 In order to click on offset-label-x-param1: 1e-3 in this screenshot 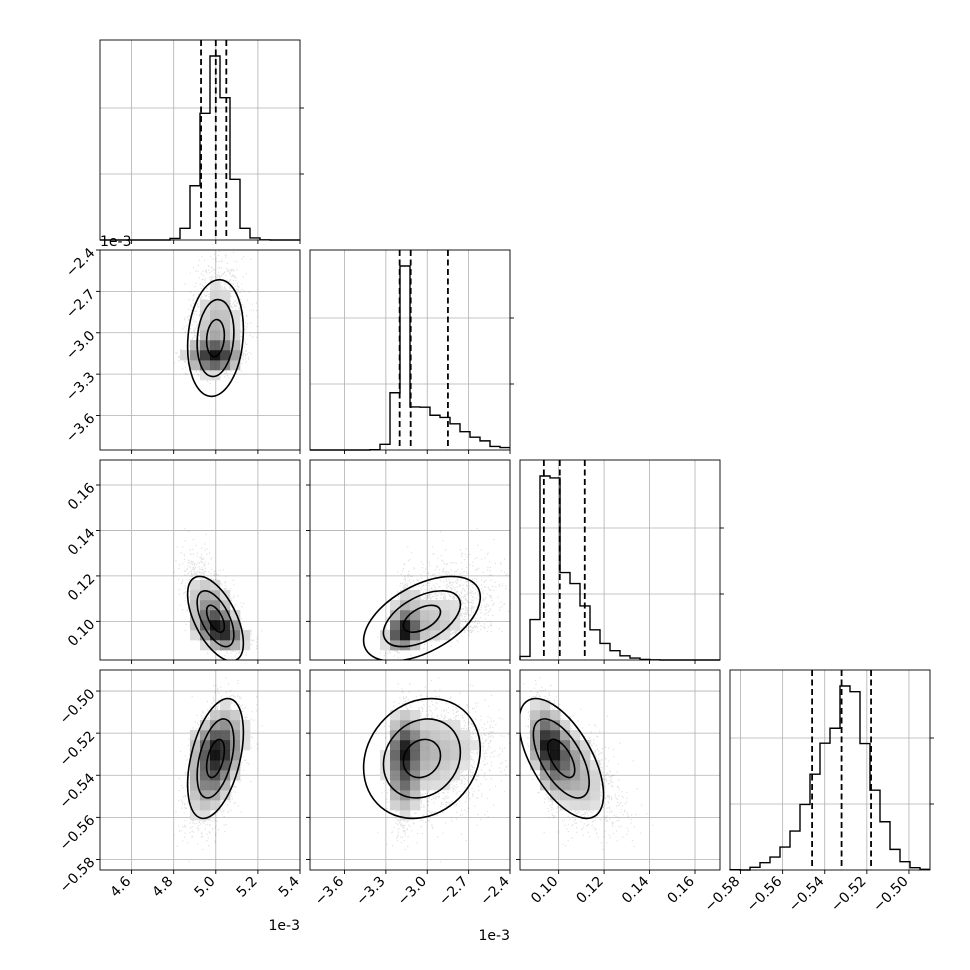, I will do `click(284, 926)`.